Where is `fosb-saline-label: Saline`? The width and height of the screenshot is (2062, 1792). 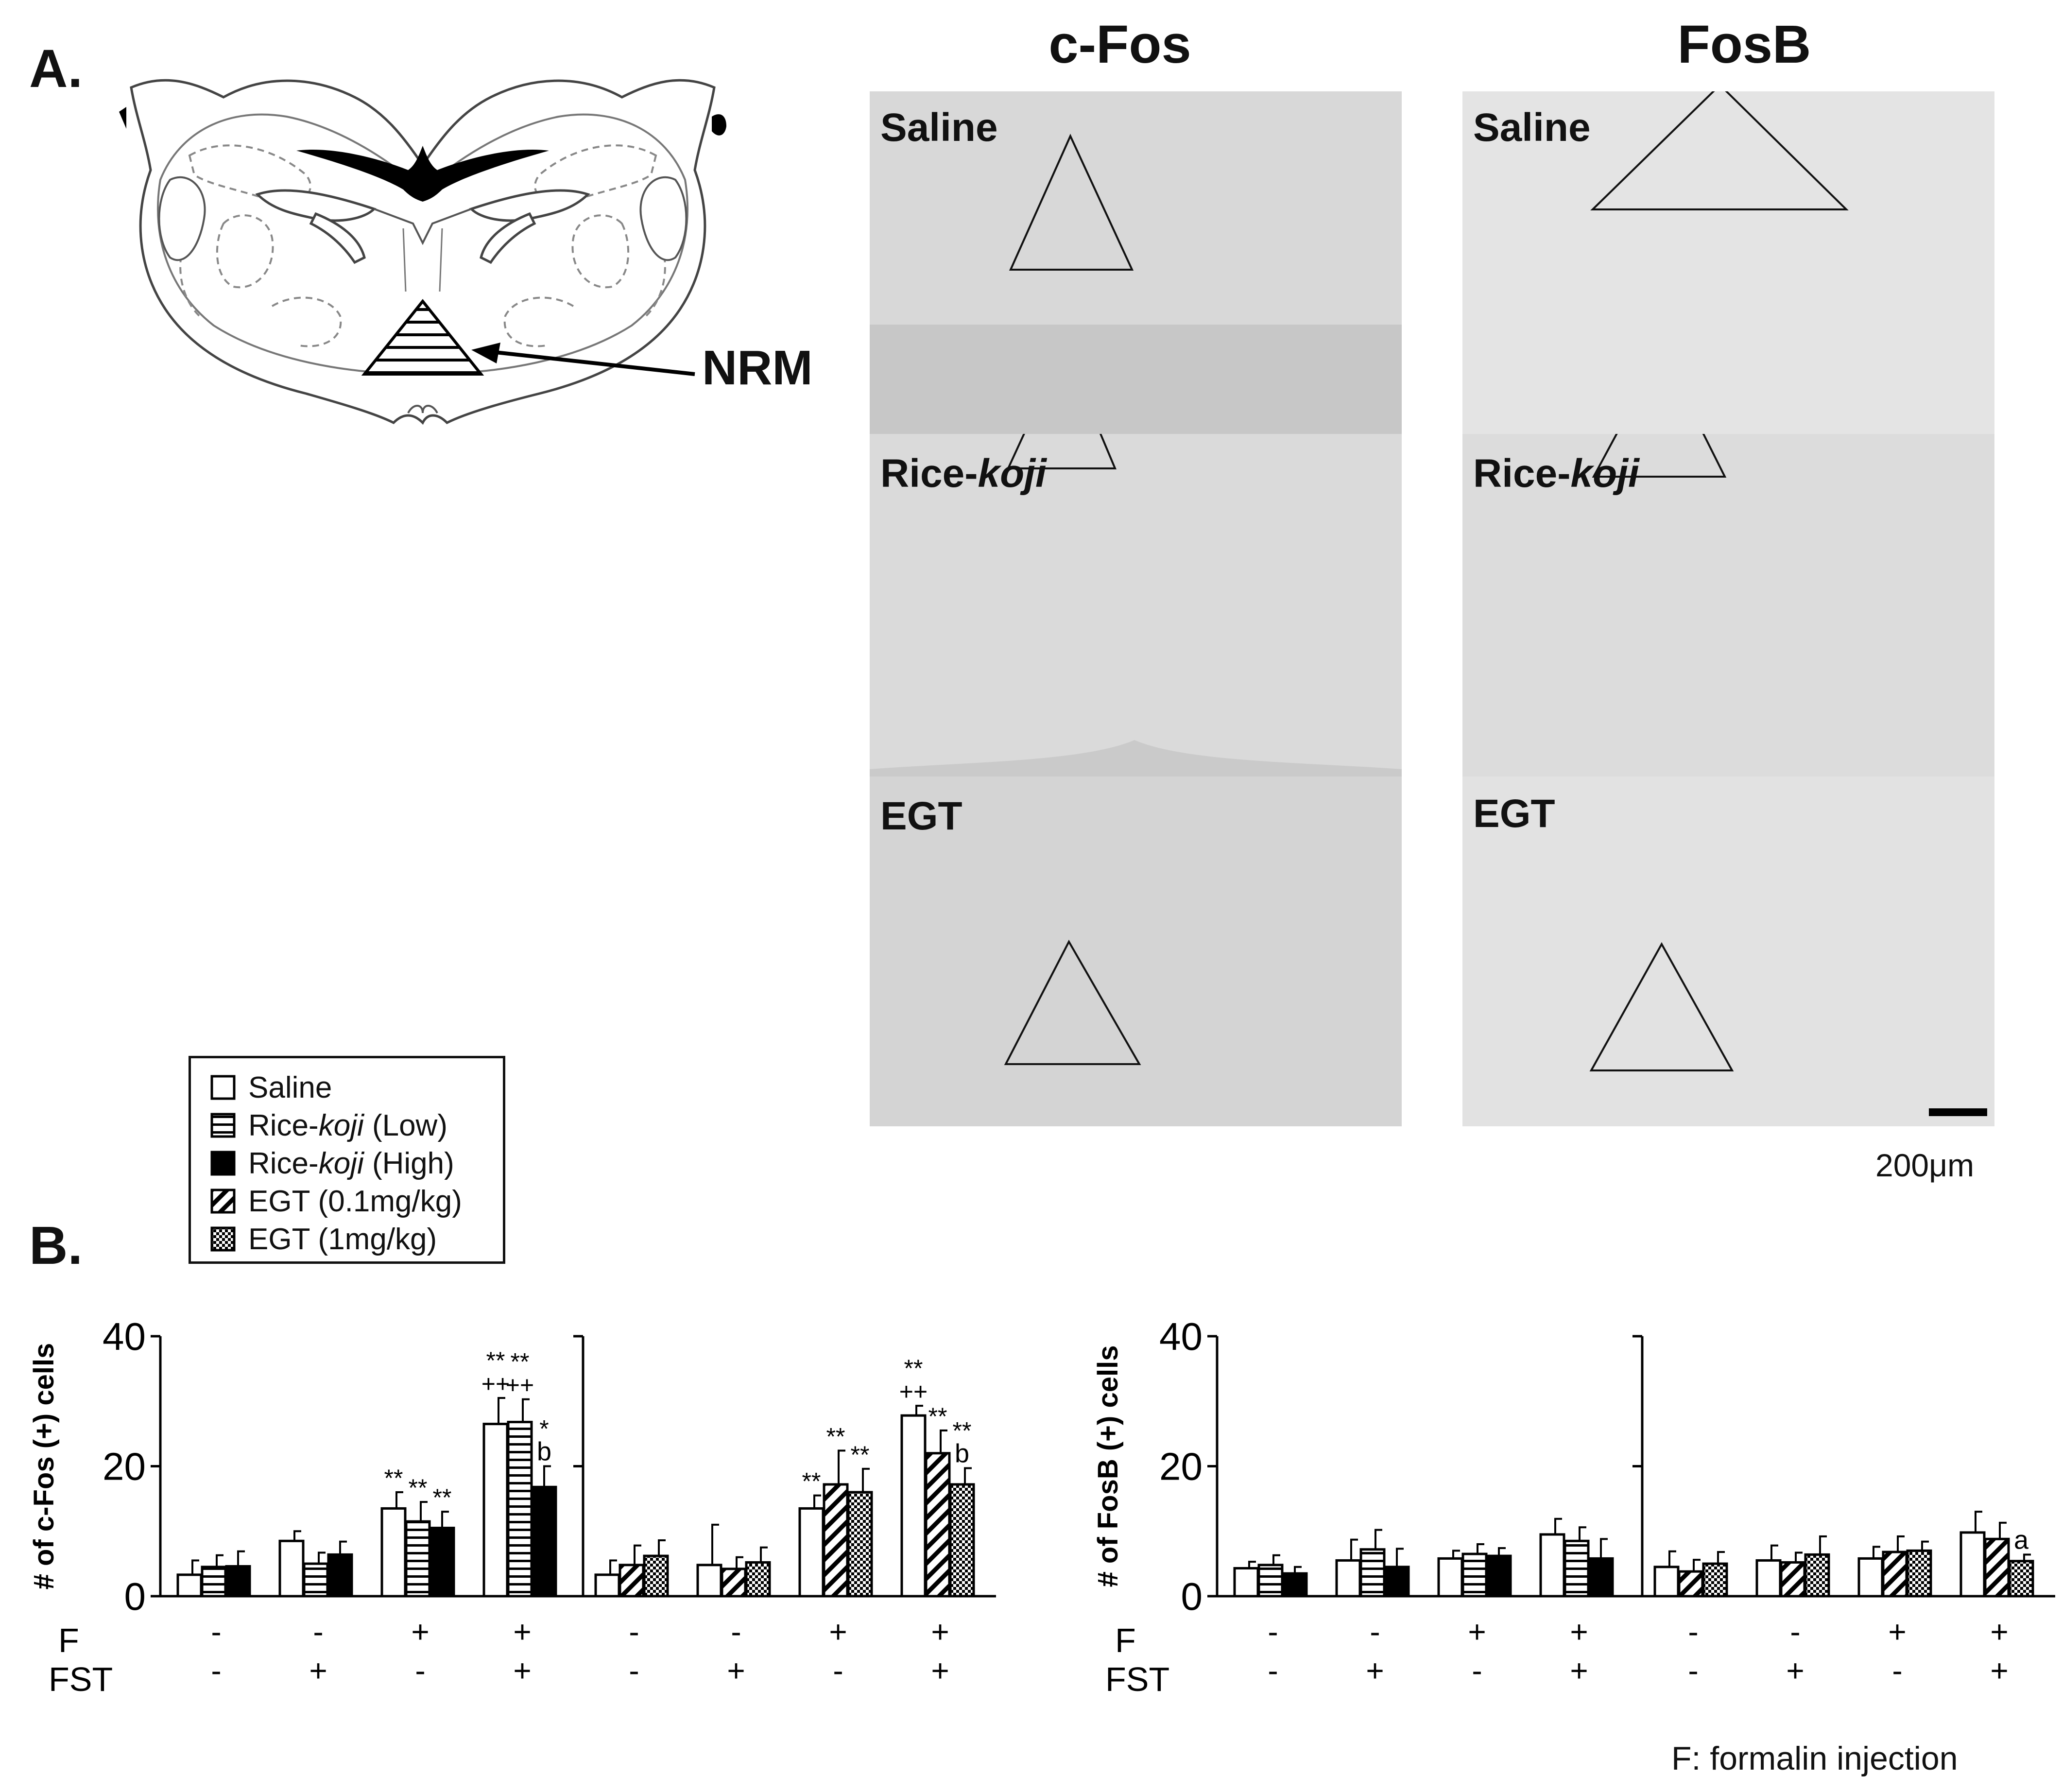
fosb-saline-label: Saline is located at coordinates (1532, 128).